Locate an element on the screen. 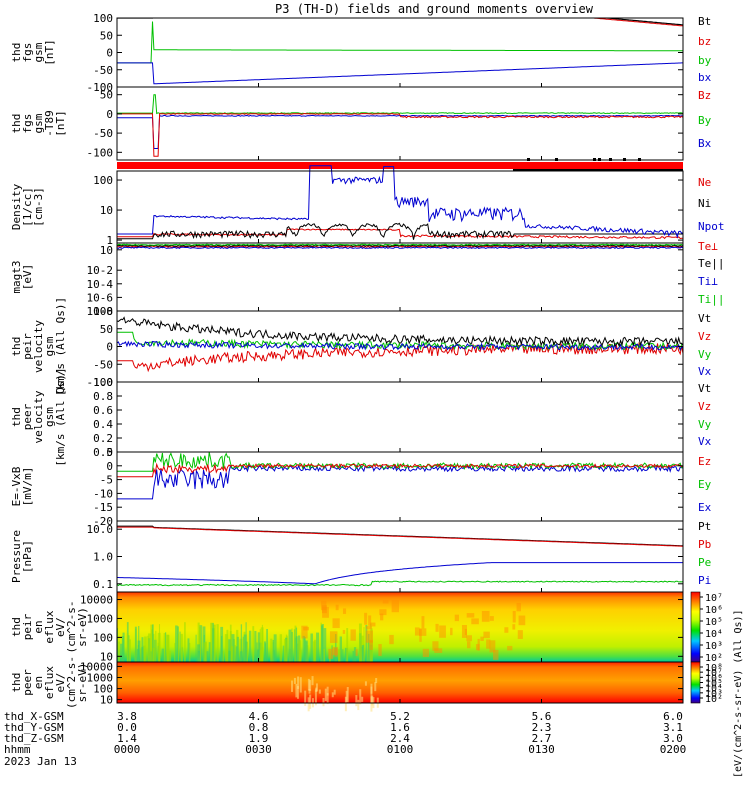 This screenshot has width=750, height=800. legend-fgs_gsm_t89-1: By is located at coordinates (705, 120).